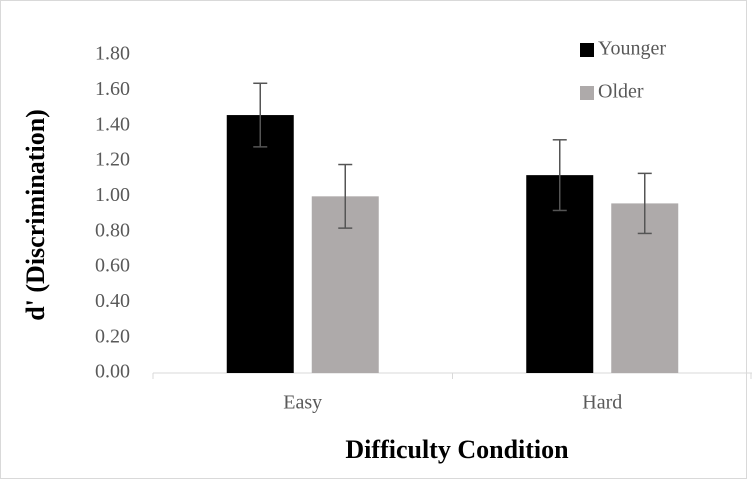  I want to click on y-tick-label: 0.80, so click(112, 230).